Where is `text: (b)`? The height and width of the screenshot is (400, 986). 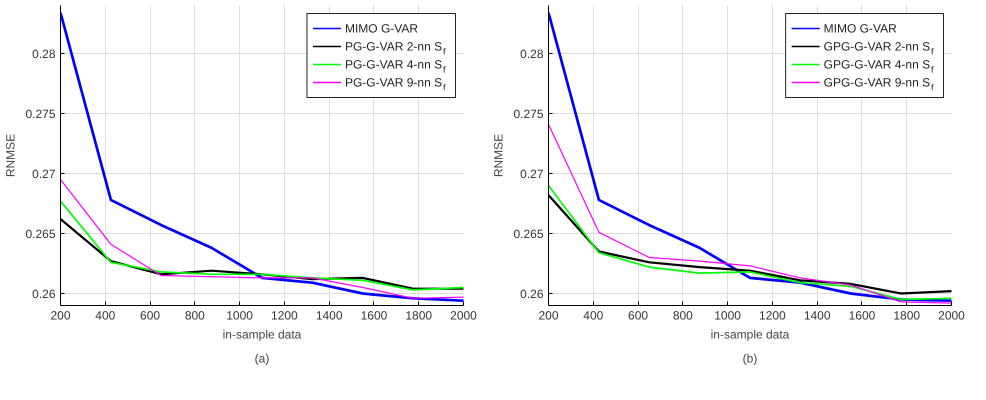
text: (b) is located at coordinates (750, 359).